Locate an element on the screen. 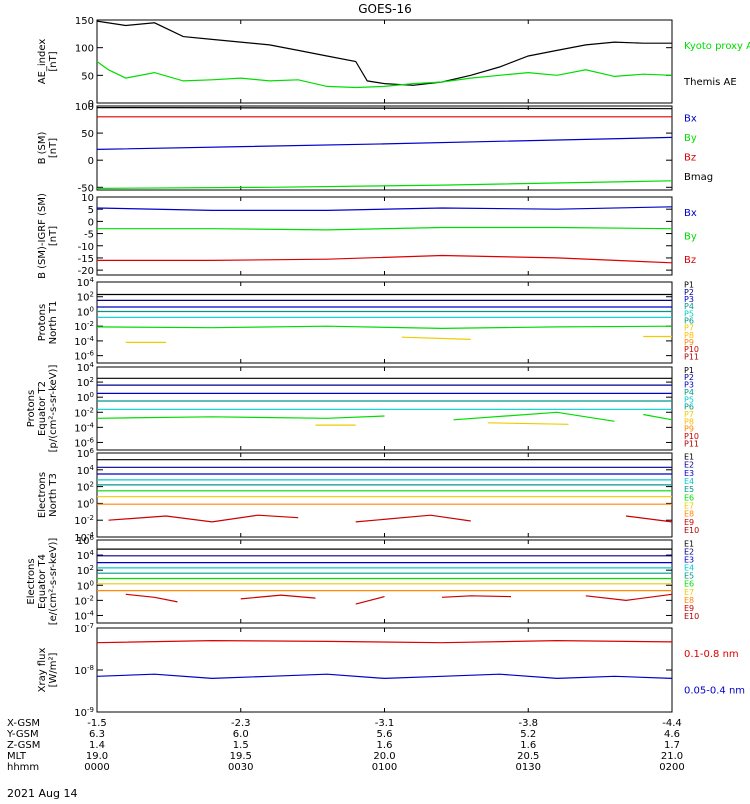 This screenshot has height=804, width=750. x-axis-row-value: 21.0 is located at coordinates (672, 756).